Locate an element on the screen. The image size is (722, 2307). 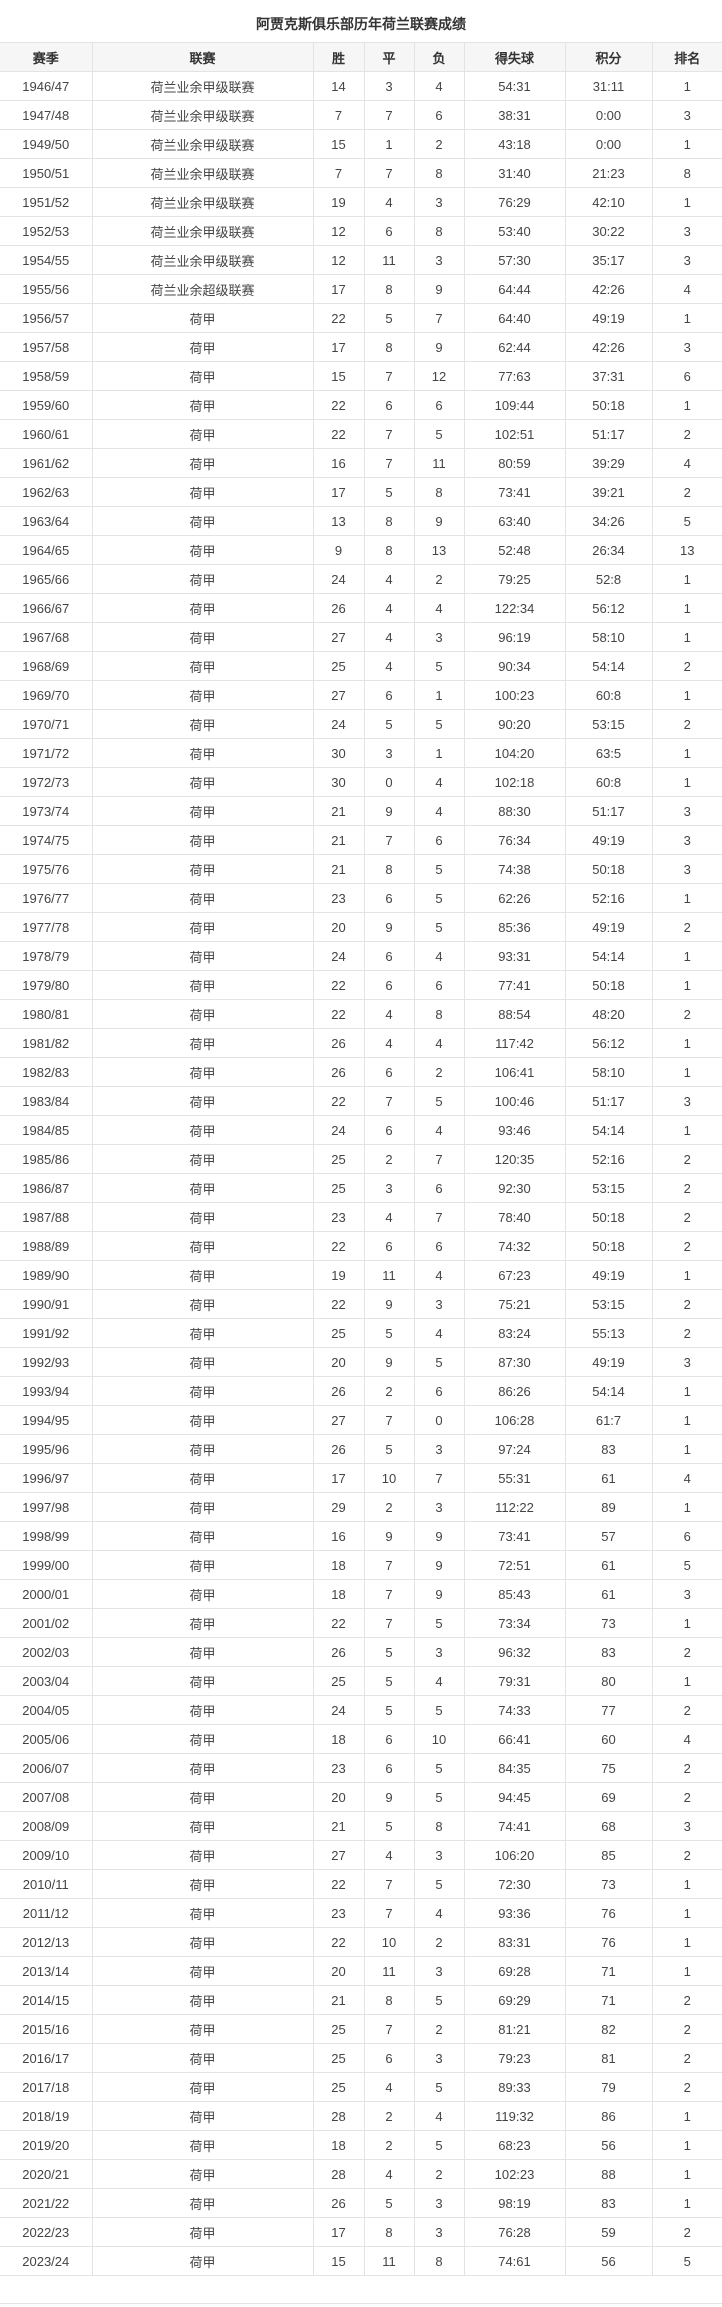
table-row: 1956/57 荷甲 22 5 7 64:40 49:19 1 is located at coordinates (361, 318).